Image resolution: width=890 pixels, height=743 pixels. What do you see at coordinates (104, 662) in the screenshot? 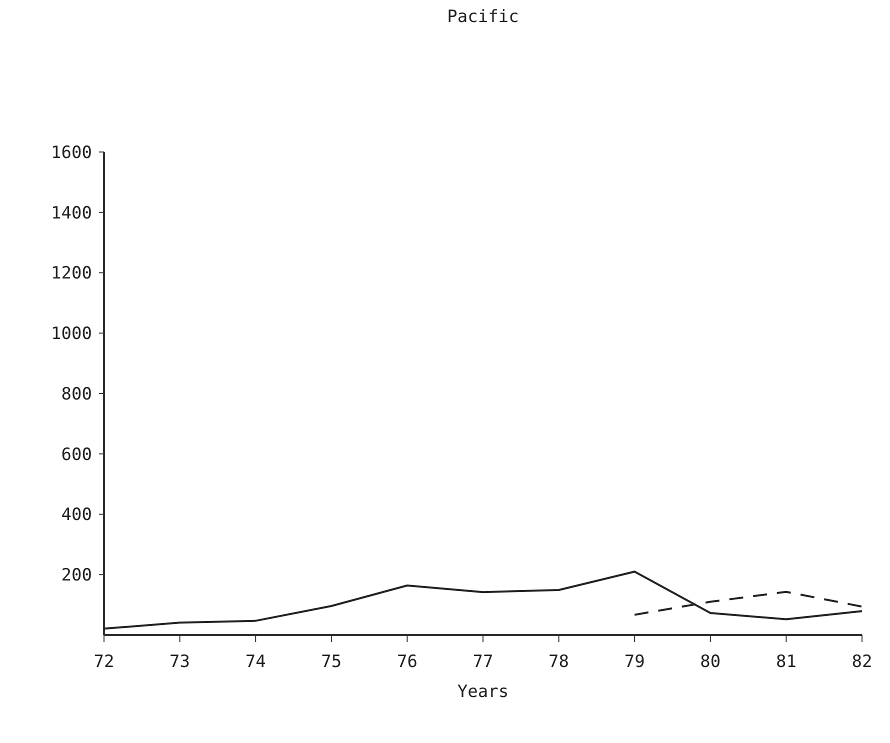
I see `x-tick-label: 72` at bounding box center [104, 662].